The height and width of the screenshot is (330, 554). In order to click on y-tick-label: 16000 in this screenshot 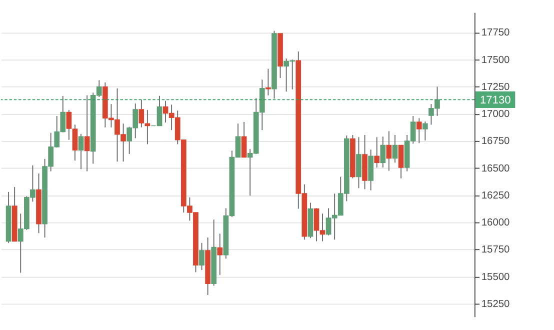, I will do `click(495, 223)`.